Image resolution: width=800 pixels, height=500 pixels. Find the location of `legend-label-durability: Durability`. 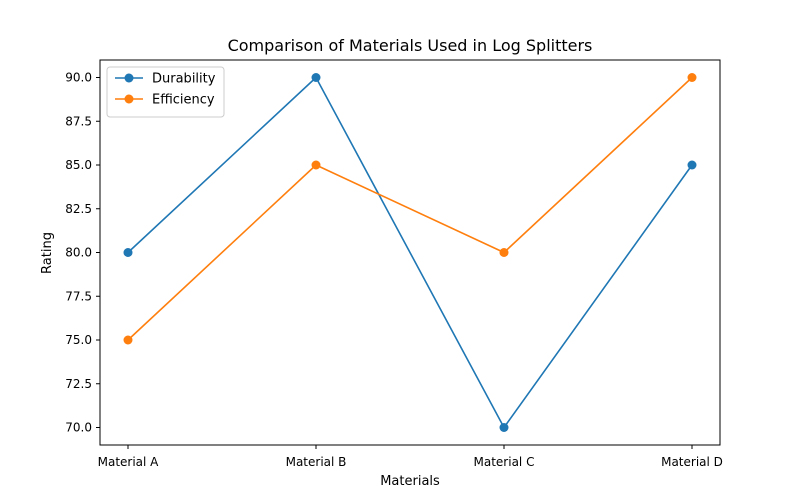

legend-label-durability: Durability is located at coordinates (184, 79).